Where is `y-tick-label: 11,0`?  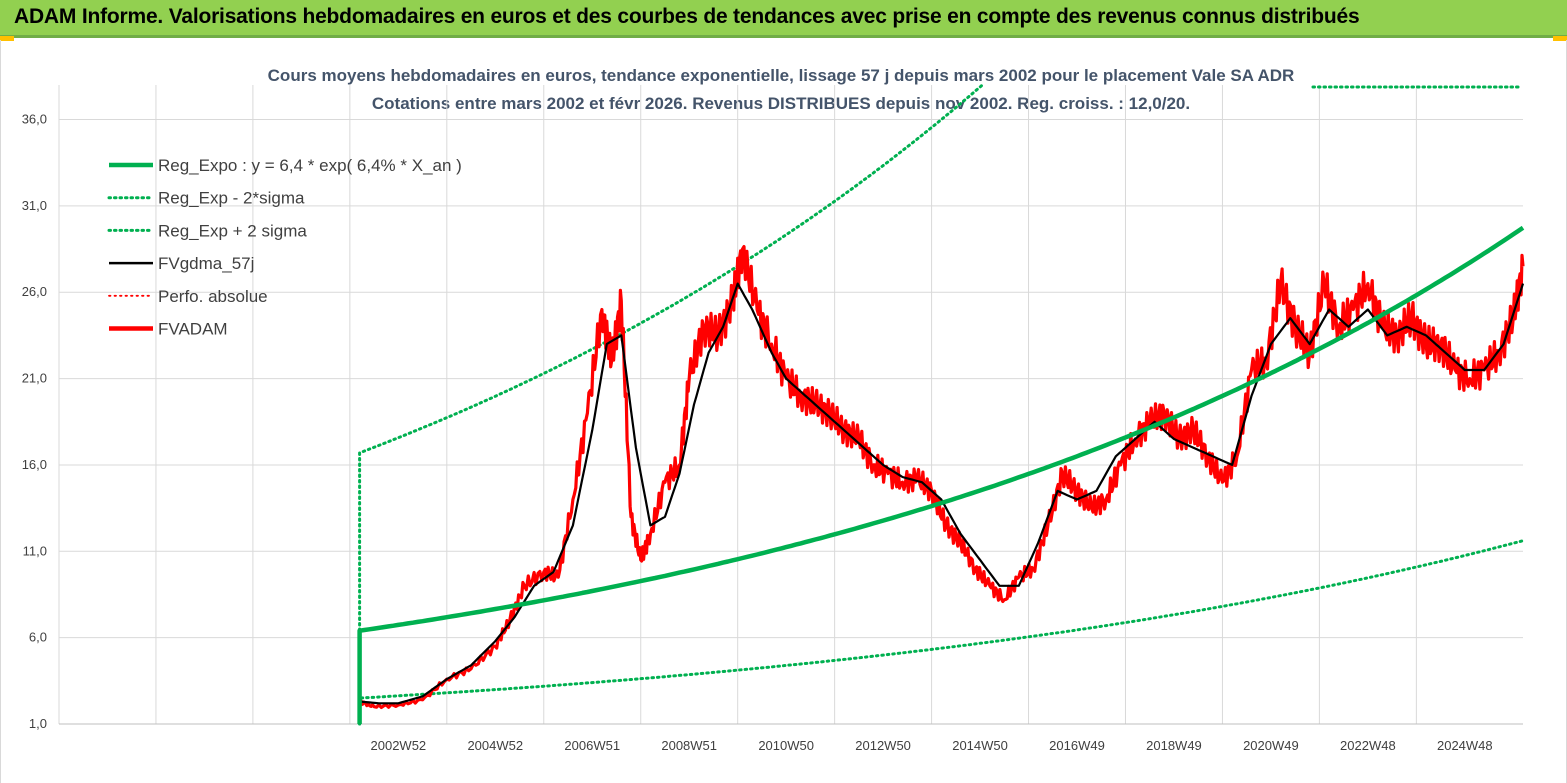
y-tick-label: 11,0 is located at coordinates (35, 550).